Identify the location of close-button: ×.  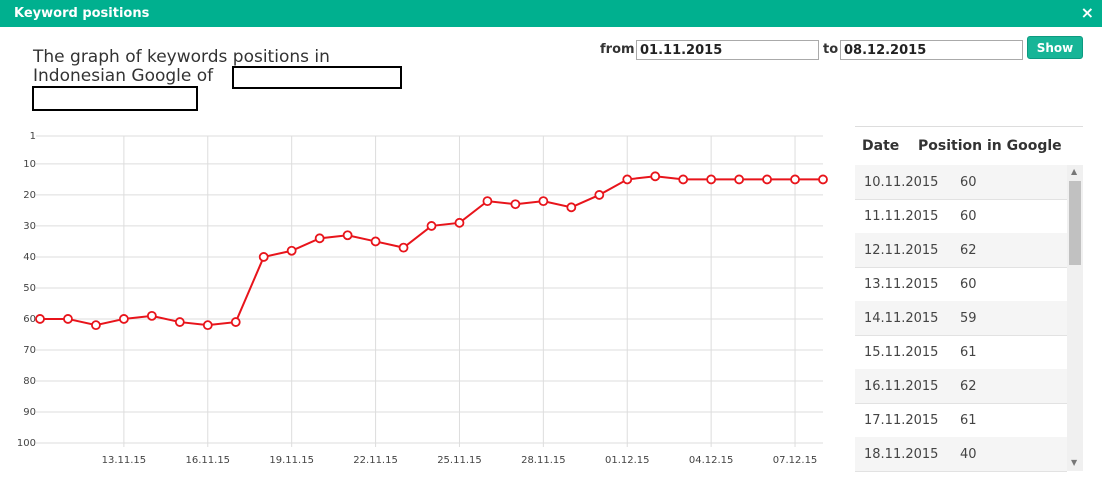
(1087, 12).